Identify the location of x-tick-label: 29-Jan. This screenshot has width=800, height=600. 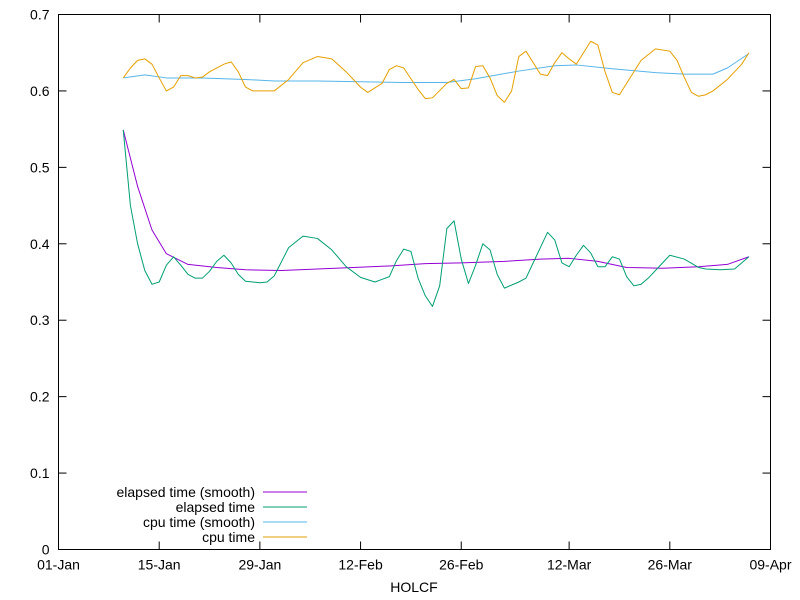
(259, 565).